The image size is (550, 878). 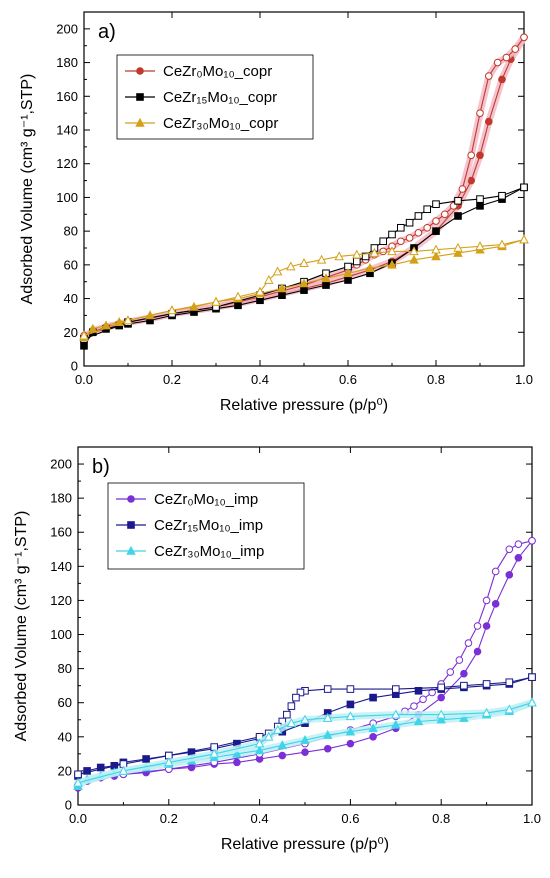 What do you see at coordinates (101, 467) in the screenshot?
I see `panel-label: b)` at bounding box center [101, 467].